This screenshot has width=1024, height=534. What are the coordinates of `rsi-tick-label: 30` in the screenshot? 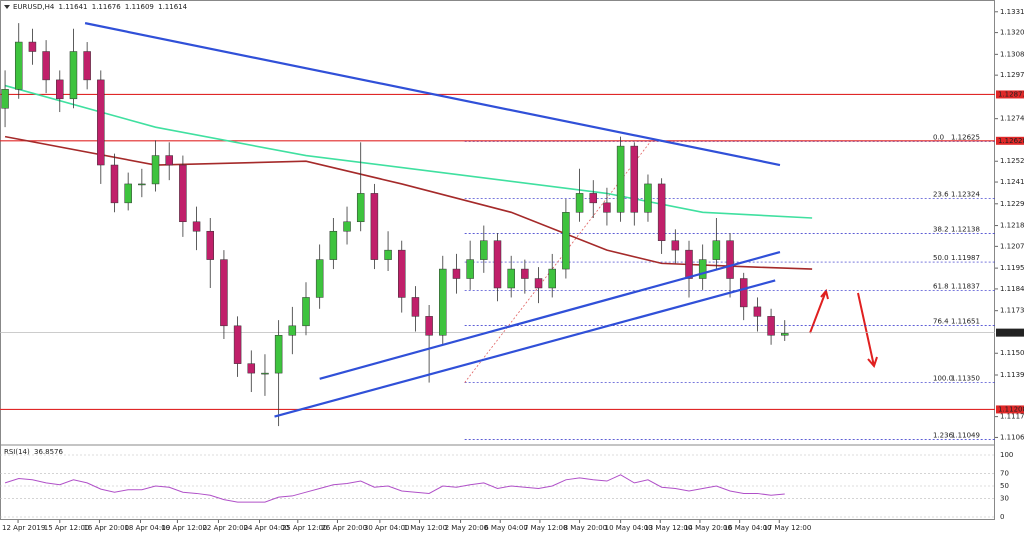 It's located at (1004, 498).